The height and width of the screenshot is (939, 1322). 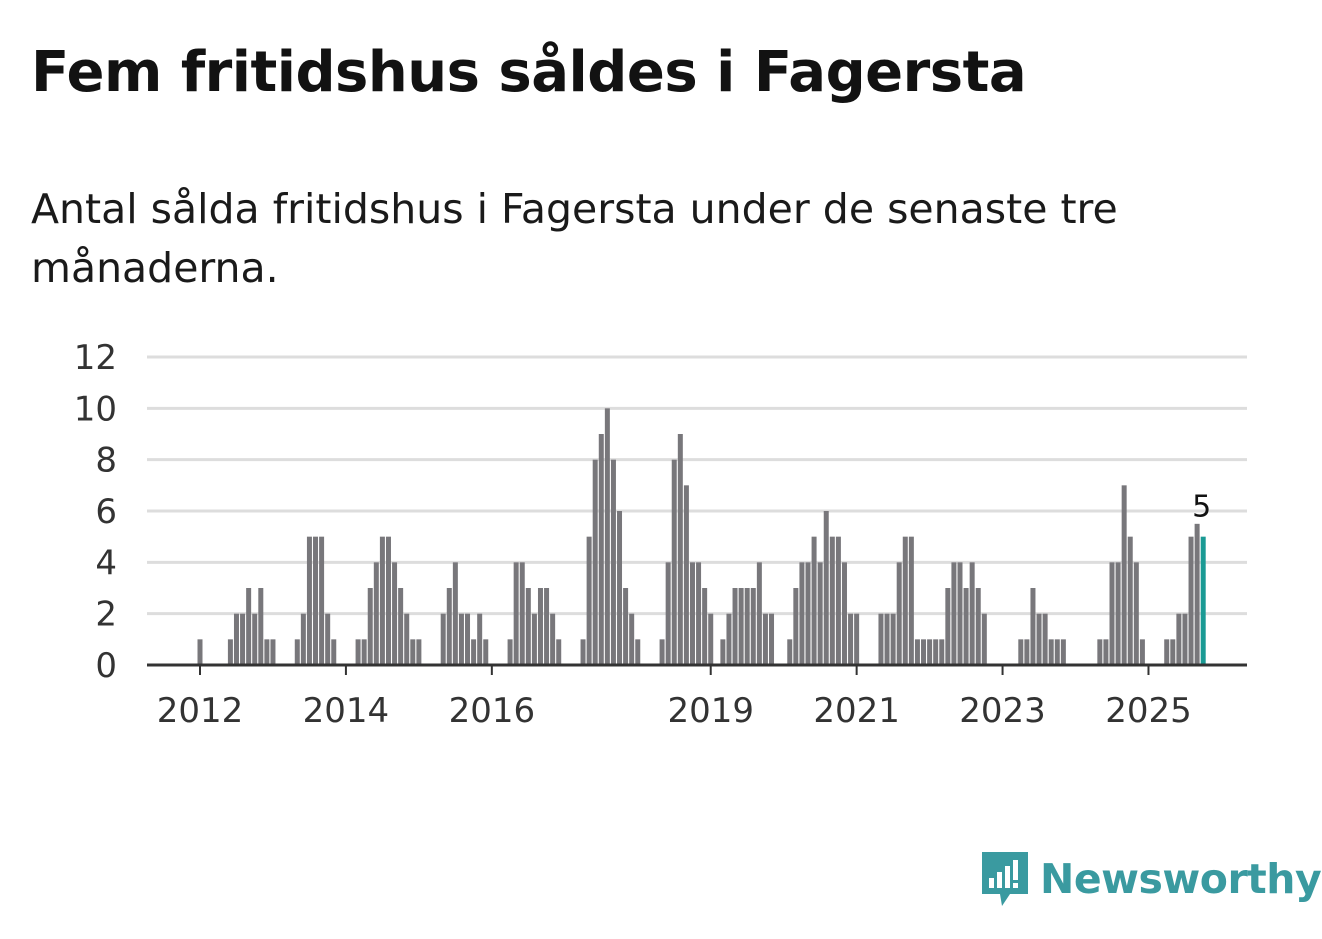 I want to click on x-tick-label: 2019, so click(x=710, y=711).